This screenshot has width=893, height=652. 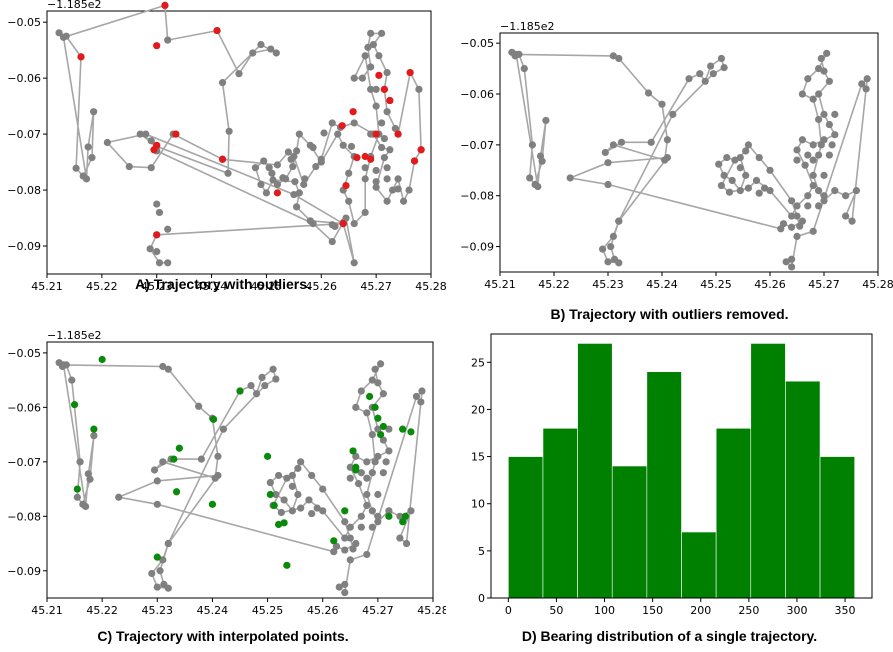 What do you see at coordinates (24, 78) in the screenshot?
I see `y-tick-label: −0.06` at bounding box center [24, 78].